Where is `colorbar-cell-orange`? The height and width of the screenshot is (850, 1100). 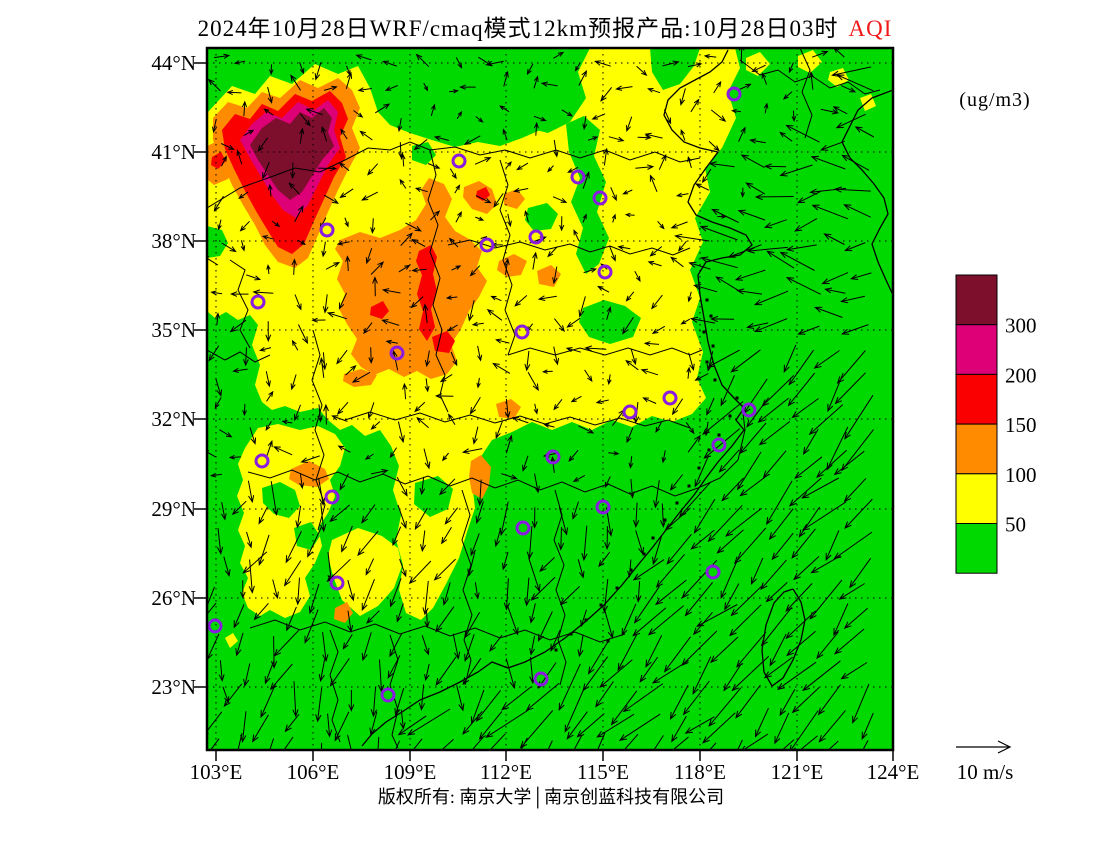 colorbar-cell-orange is located at coordinates (976, 449).